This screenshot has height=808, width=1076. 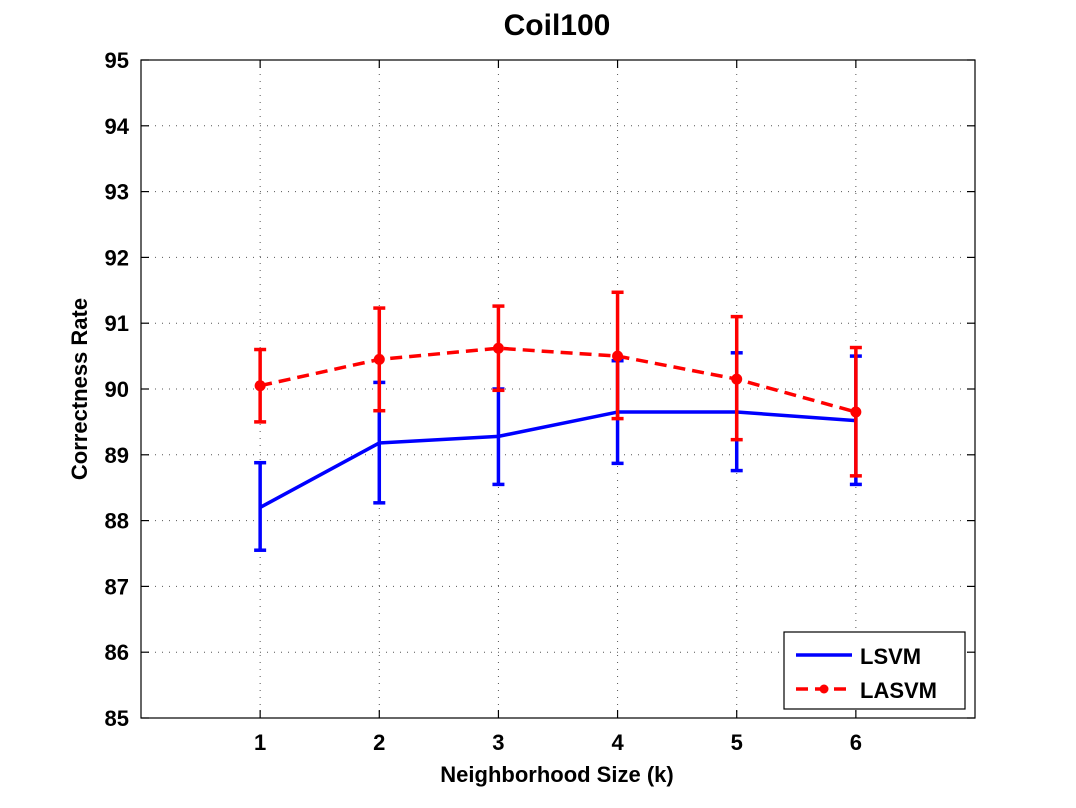 What do you see at coordinates (498, 742) in the screenshot?
I see `x-tick-label: 3` at bounding box center [498, 742].